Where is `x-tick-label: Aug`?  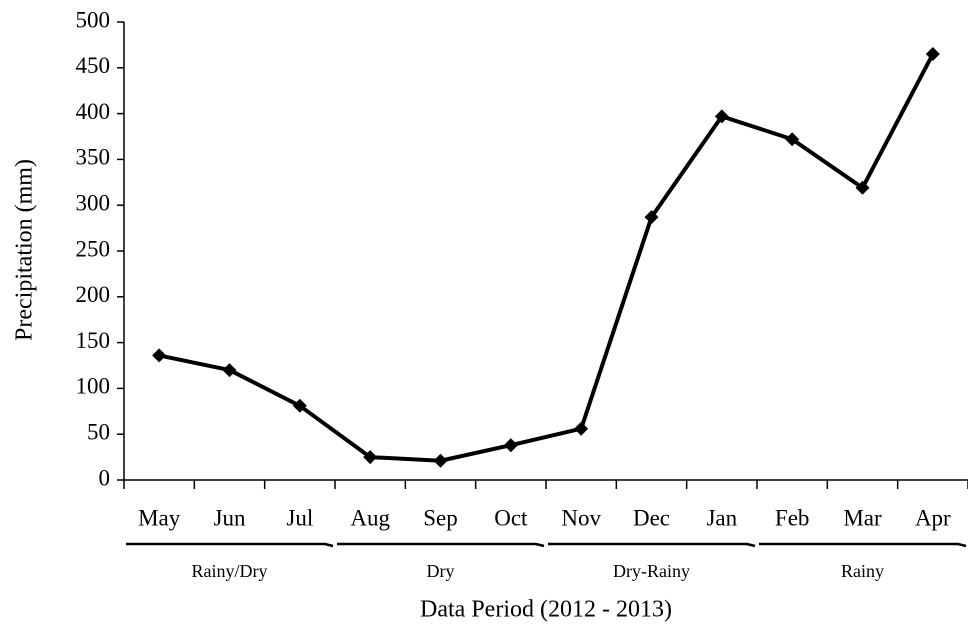
x-tick-label: Aug is located at coordinates (370, 517).